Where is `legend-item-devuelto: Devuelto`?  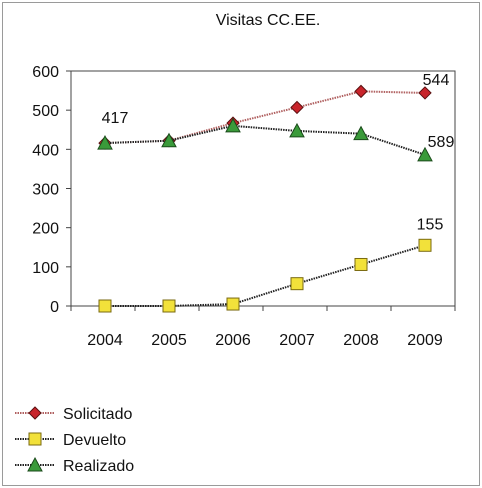
legend-item-devuelto: Devuelto is located at coordinates (70, 440).